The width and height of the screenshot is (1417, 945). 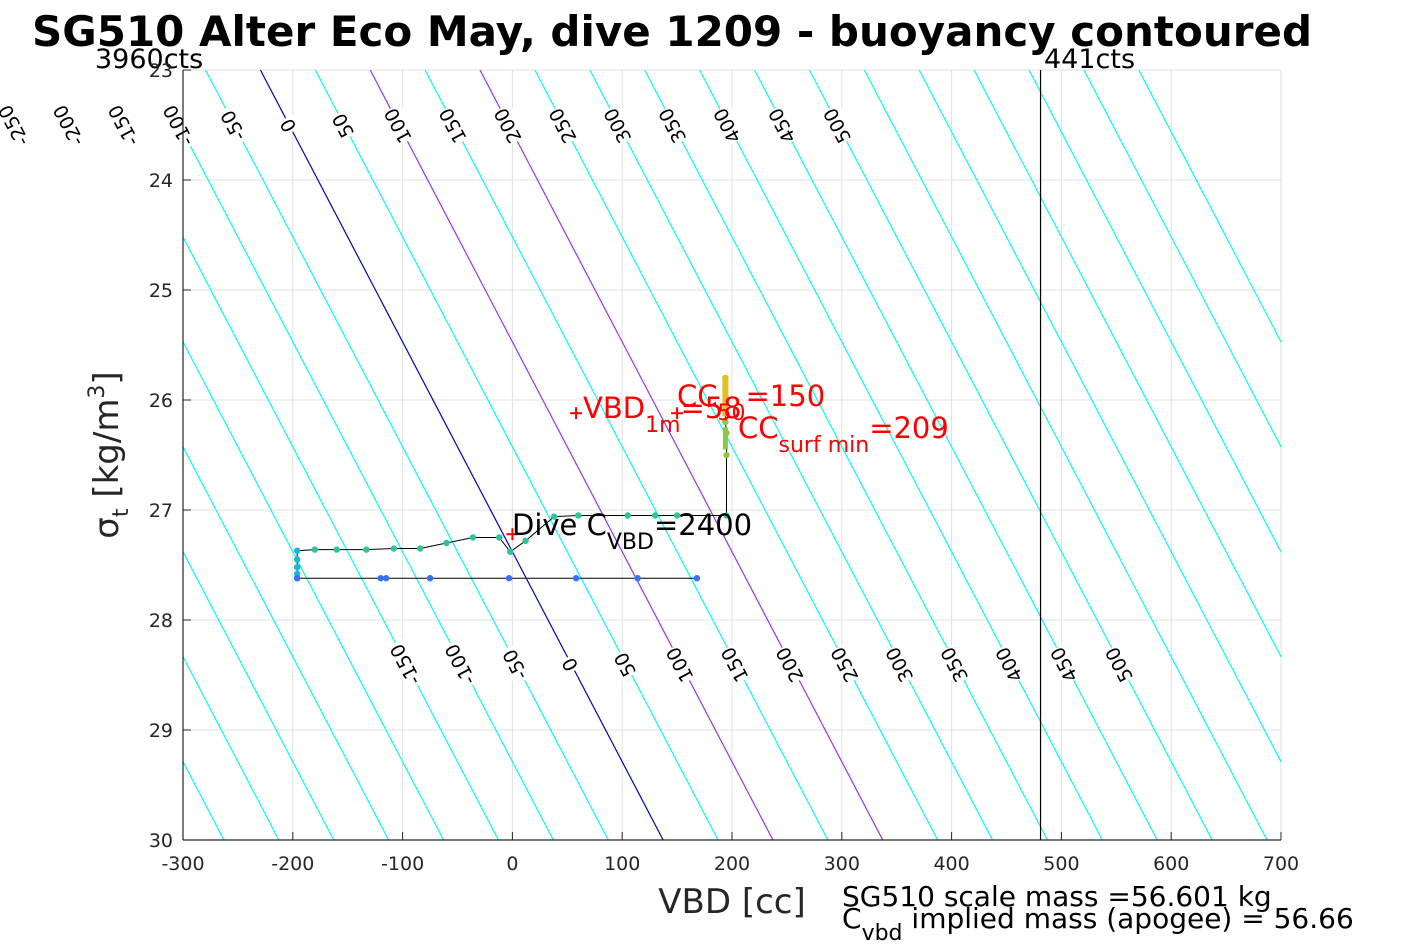 I want to click on dive-profile, so click(x=511, y=478).